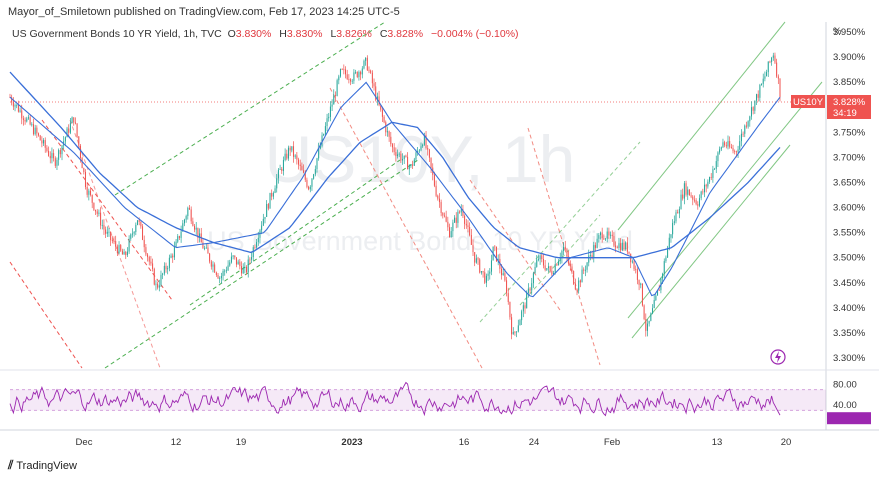  I want to click on green-channel-mid, so click(295, 232).